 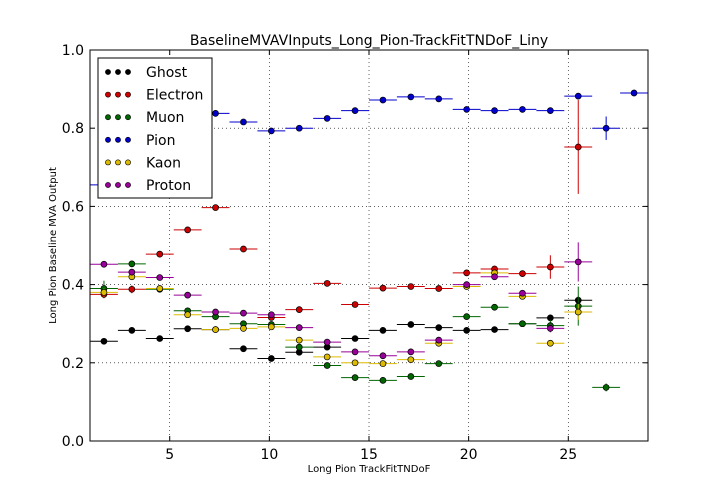 I want to click on legend-item-ghost: Ghost, so click(x=146, y=73).